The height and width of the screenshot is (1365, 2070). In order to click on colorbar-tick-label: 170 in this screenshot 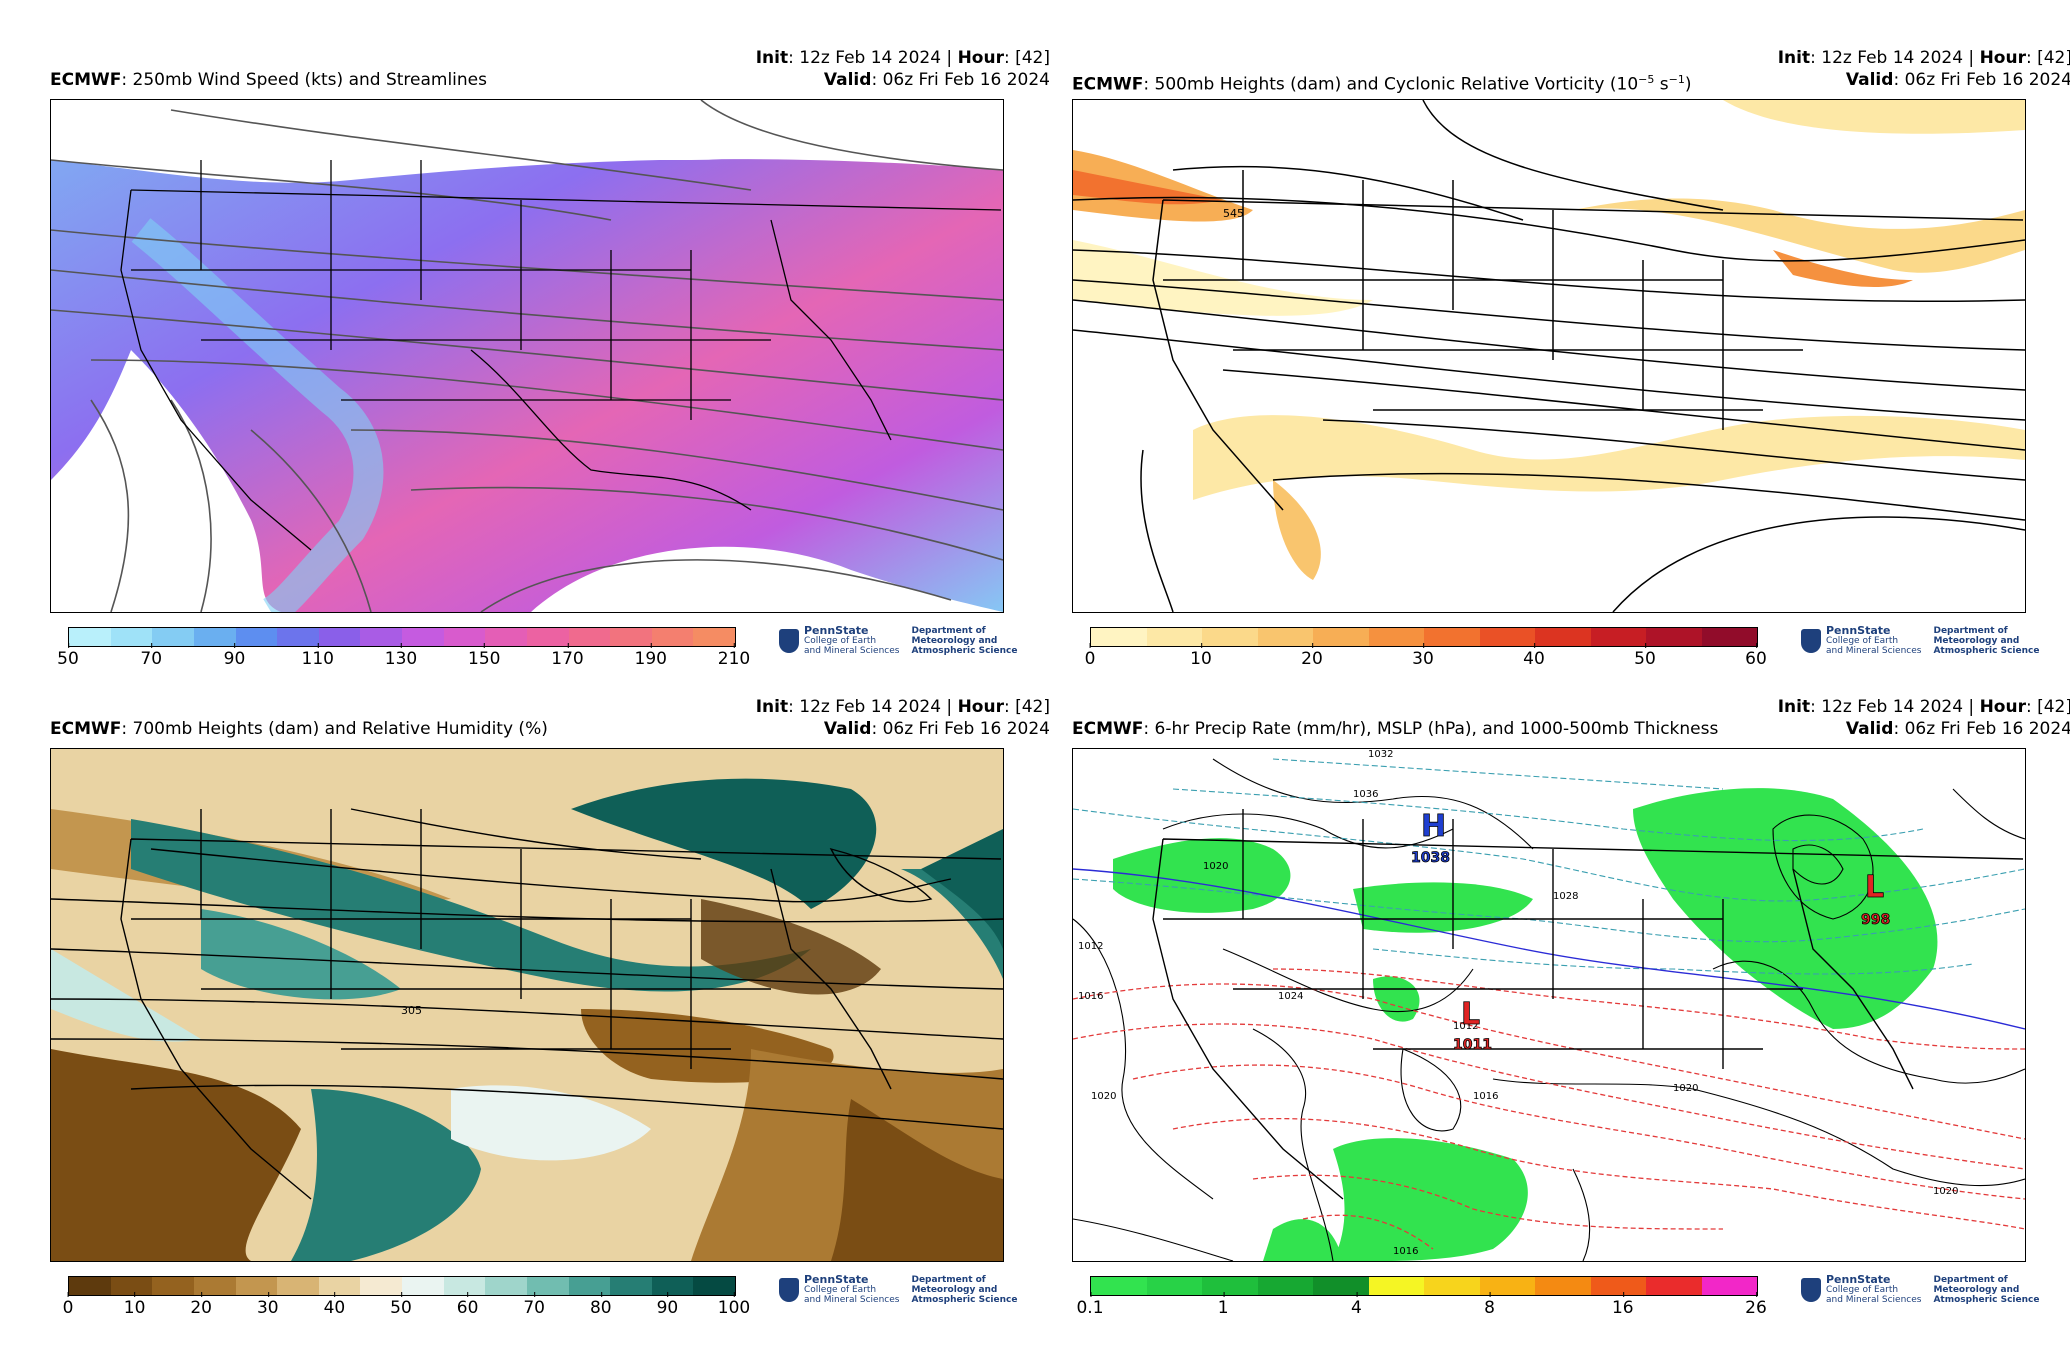, I will do `click(567, 656)`.